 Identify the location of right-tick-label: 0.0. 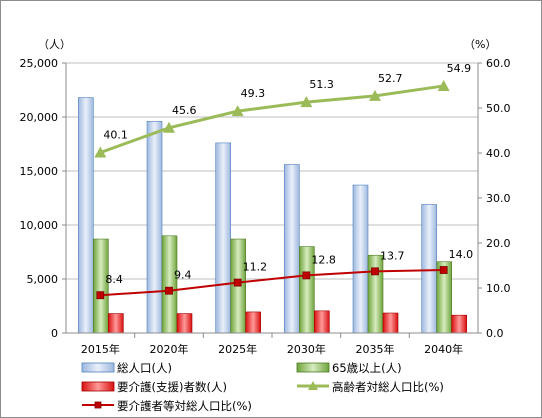
(495, 333).